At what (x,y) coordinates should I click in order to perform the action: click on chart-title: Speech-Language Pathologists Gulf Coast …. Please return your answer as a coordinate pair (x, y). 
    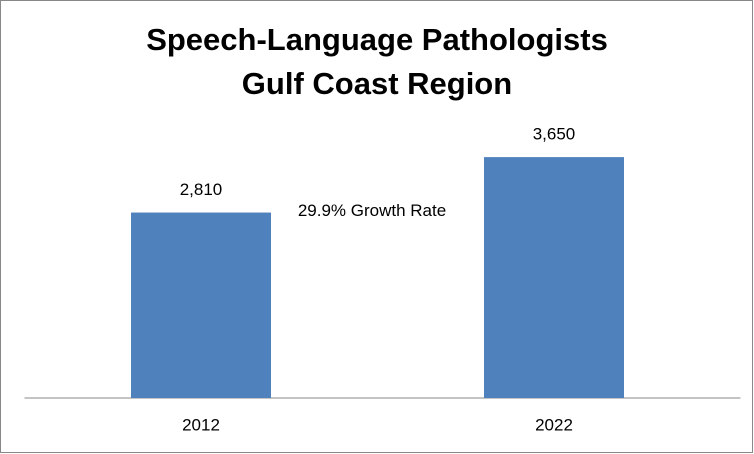
    Looking at the image, I should click on (377, 61).